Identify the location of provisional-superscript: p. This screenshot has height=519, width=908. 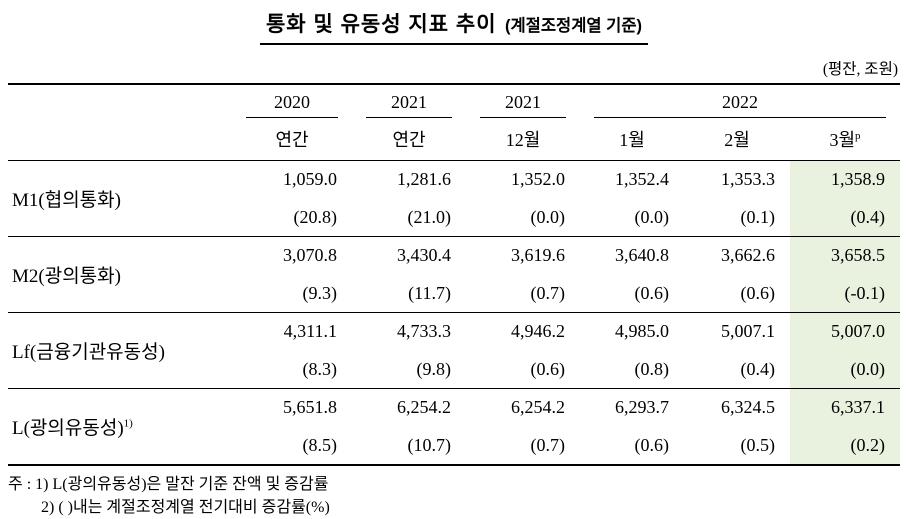
(858, 136).